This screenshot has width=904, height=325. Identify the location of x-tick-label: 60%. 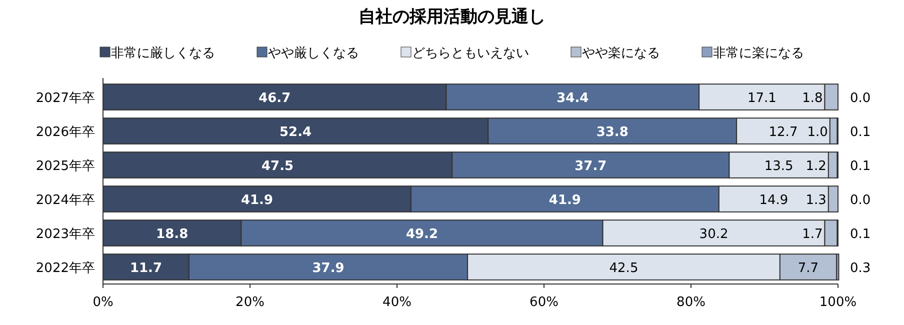
(544, 302).